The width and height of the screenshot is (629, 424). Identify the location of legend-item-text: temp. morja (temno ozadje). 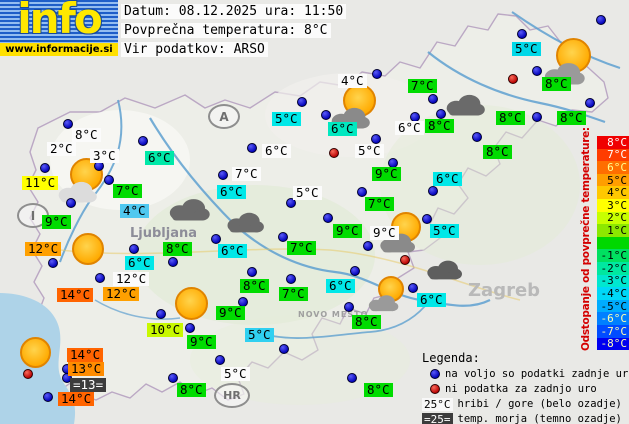
(539, 418).